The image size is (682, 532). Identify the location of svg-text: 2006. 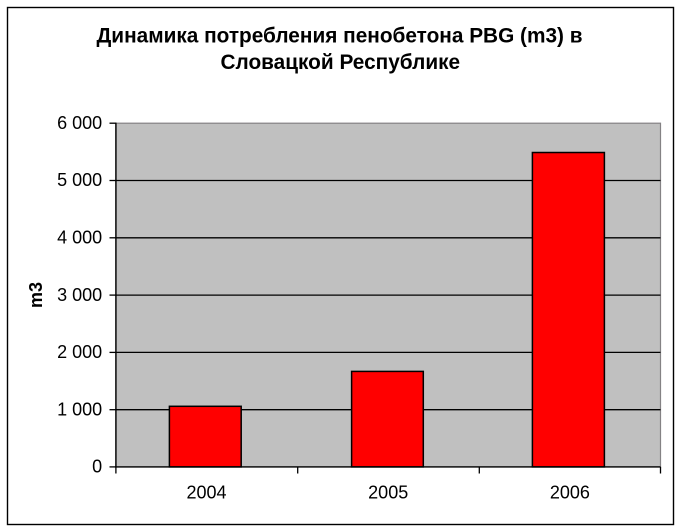
(570, 493).